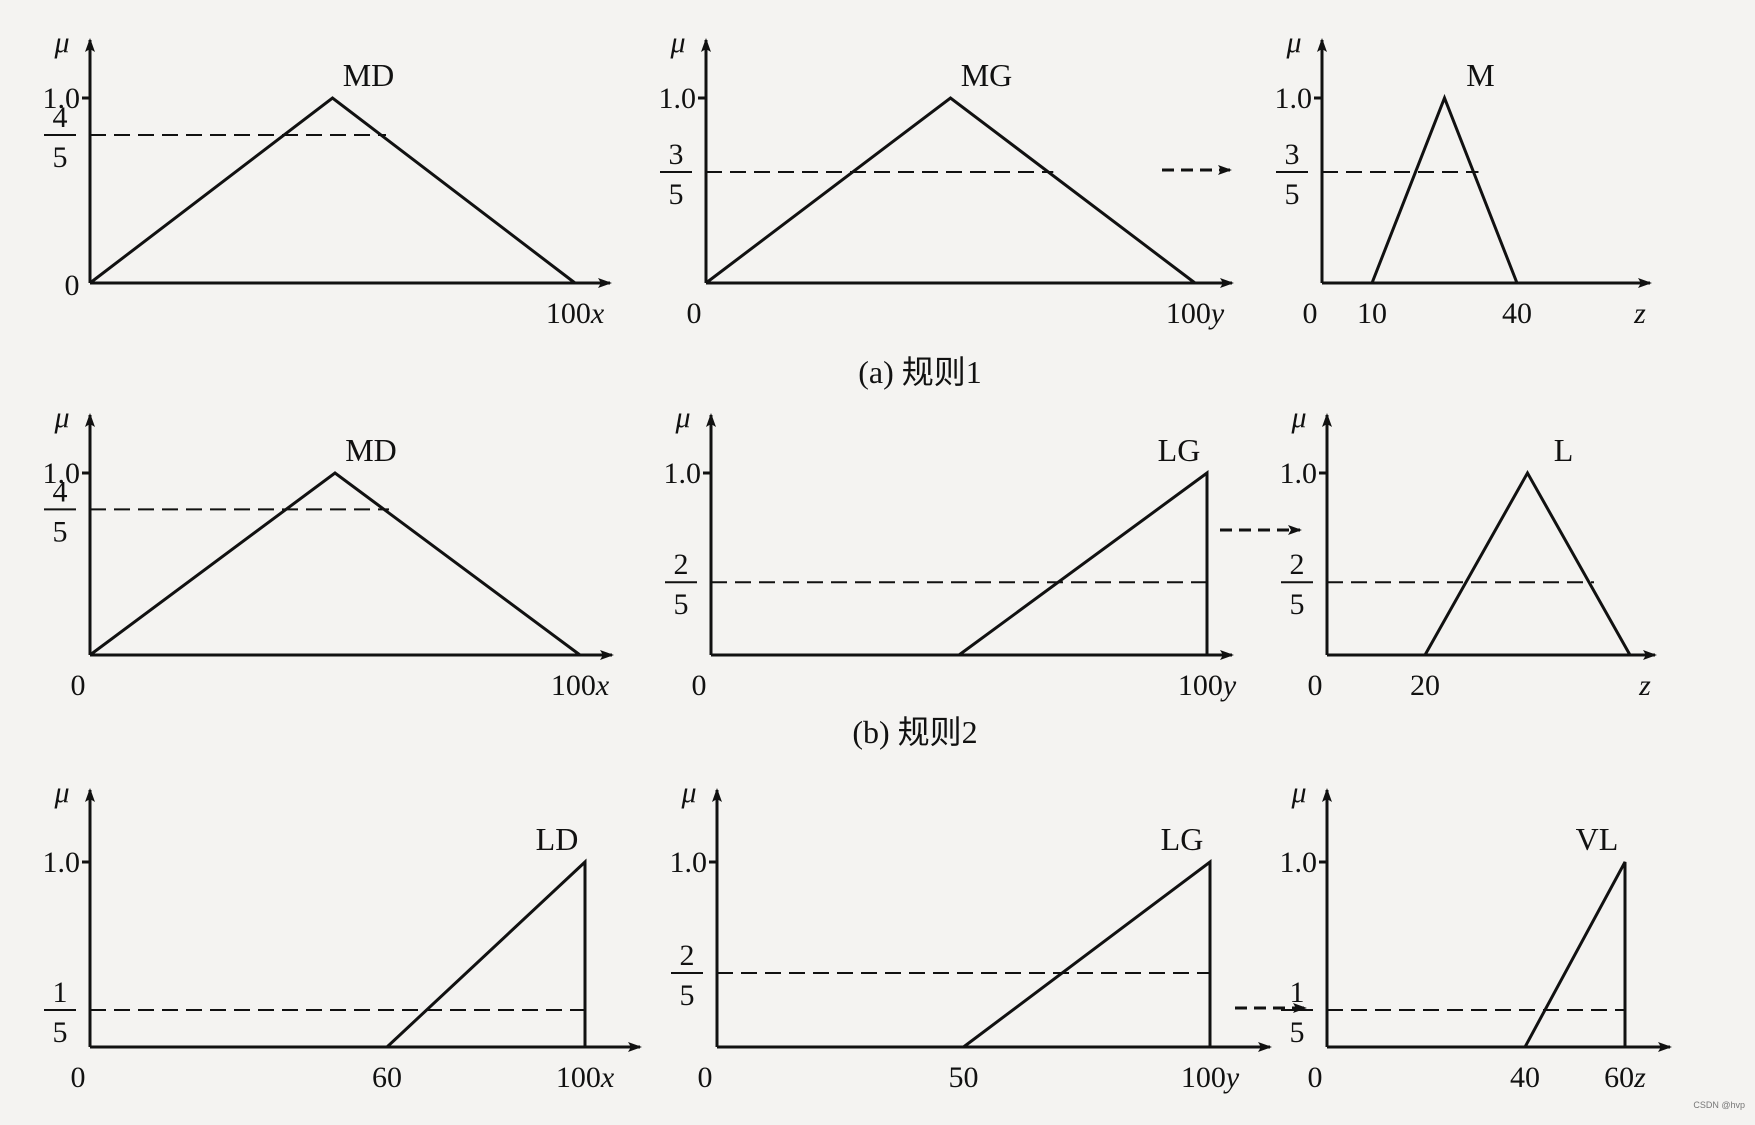 The height and width of the screenshot is (1125, 1755). Describe the element at coordinates (486, 953) in the screenshot. I see `membership-function-LD` at that location.